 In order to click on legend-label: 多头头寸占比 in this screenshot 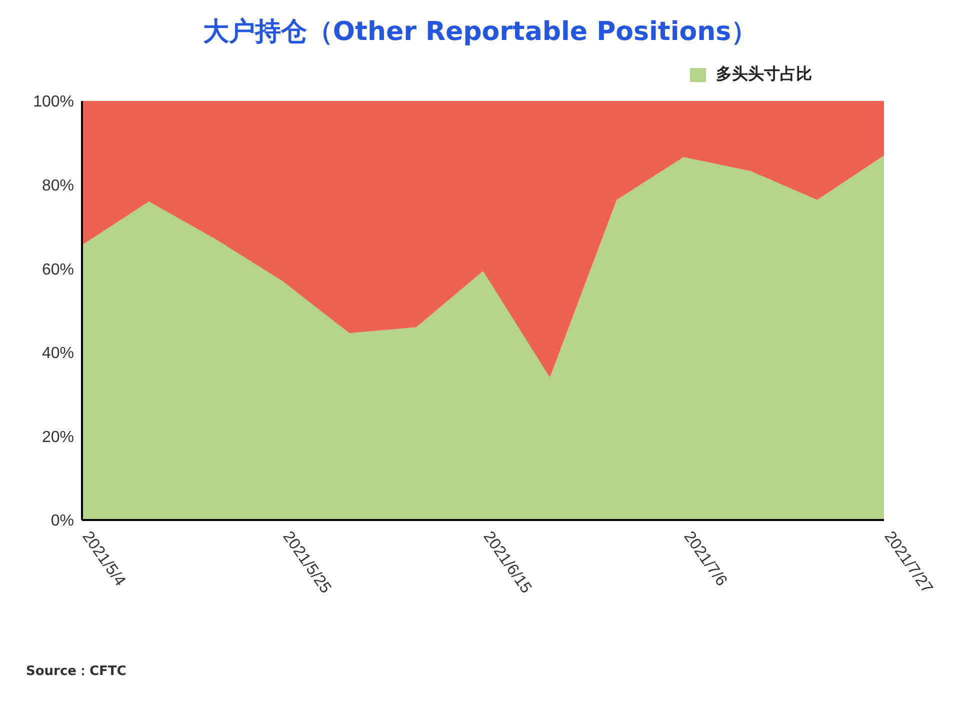, I will do `click(764, 74)`.